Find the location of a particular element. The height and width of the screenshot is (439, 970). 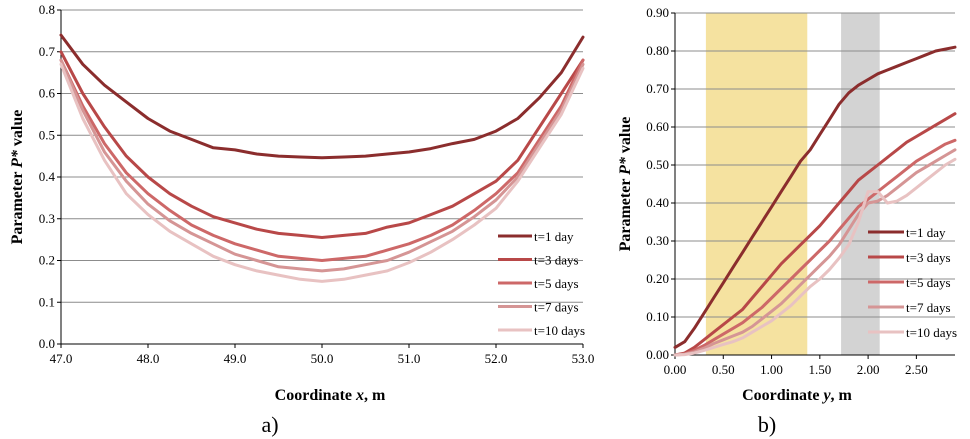

y-tick-label: 0.30 is located at coordinates (657, 240).